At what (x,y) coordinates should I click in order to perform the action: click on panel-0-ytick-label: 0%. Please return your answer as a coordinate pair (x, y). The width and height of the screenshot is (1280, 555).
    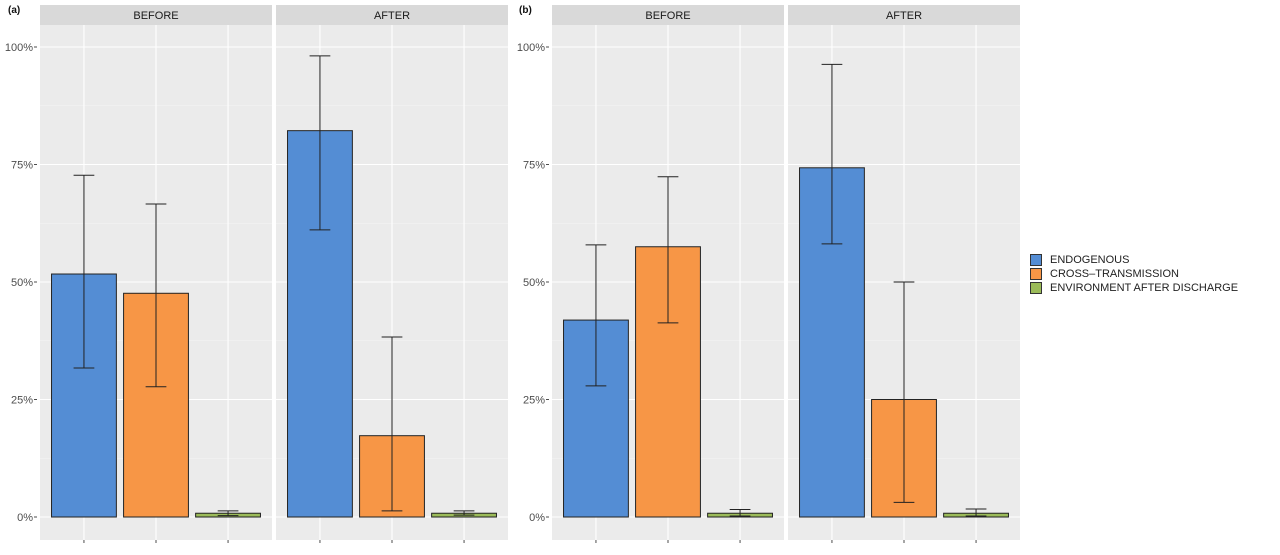
    Looking at the image, I should click on (25, 518).